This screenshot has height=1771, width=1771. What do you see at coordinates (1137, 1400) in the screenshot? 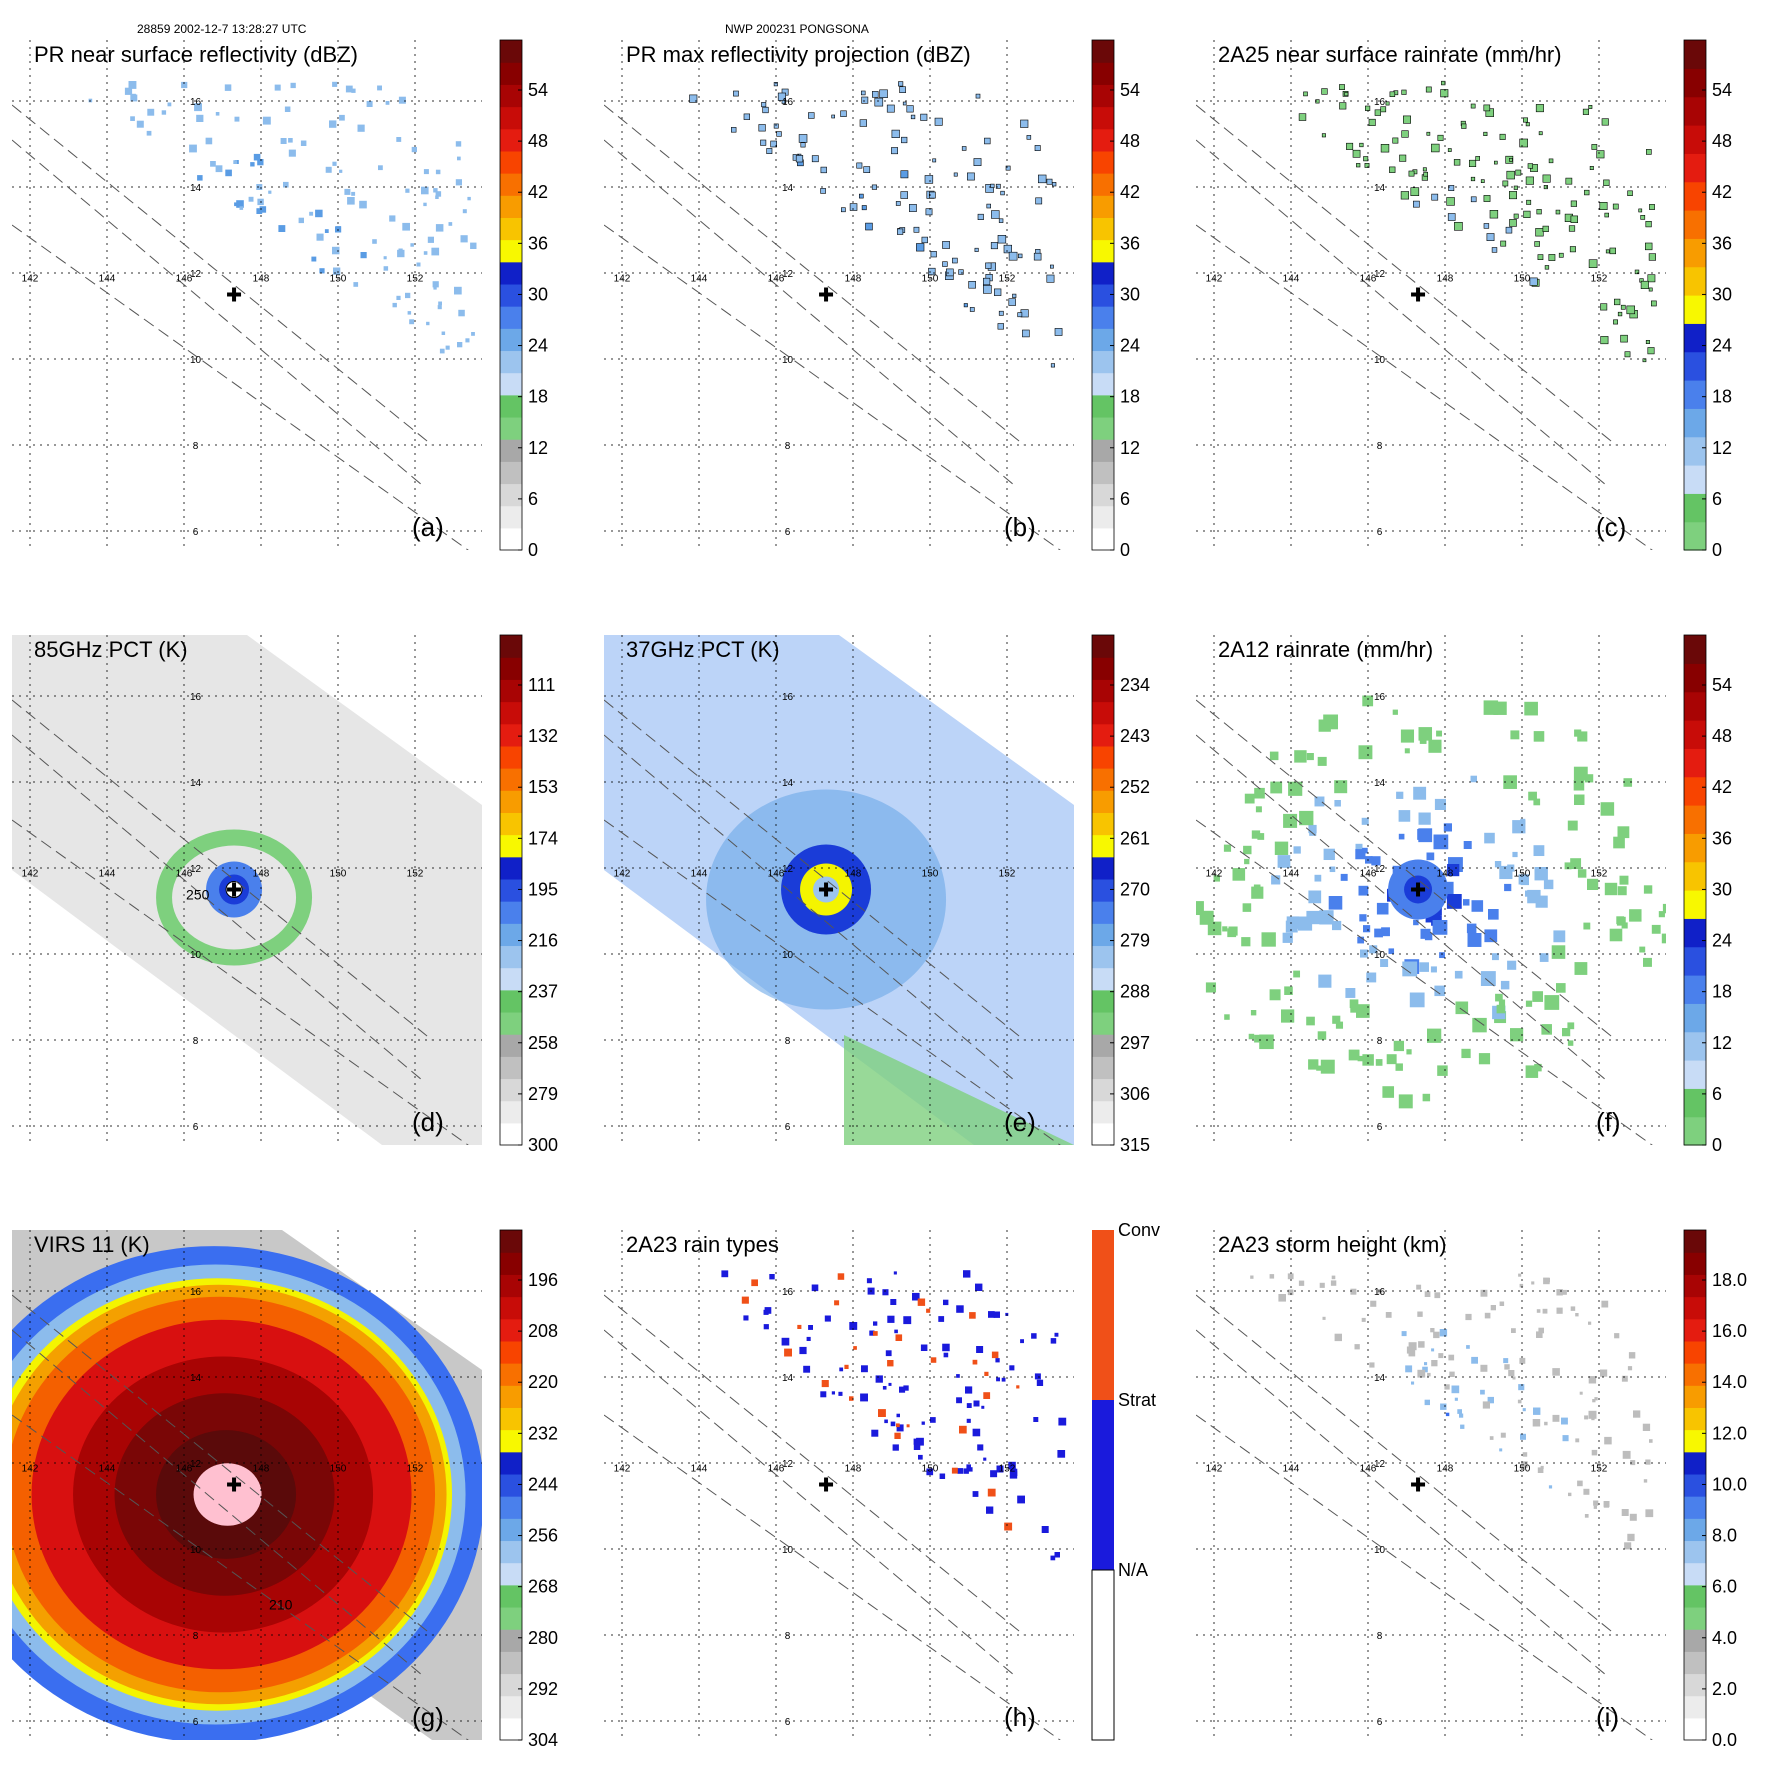
I see `colorbar-tick: Strat` at bounding box center [1137, 1400].